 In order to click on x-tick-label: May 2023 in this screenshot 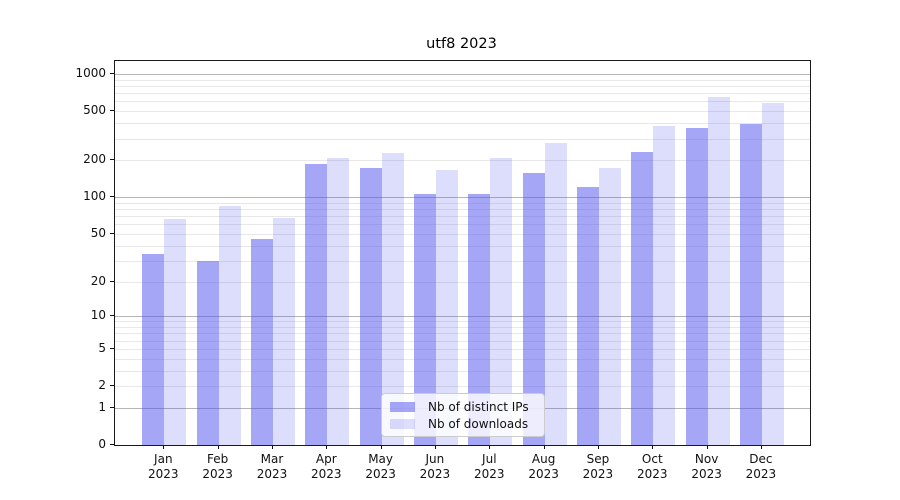, I will do `click(380, 466)`.